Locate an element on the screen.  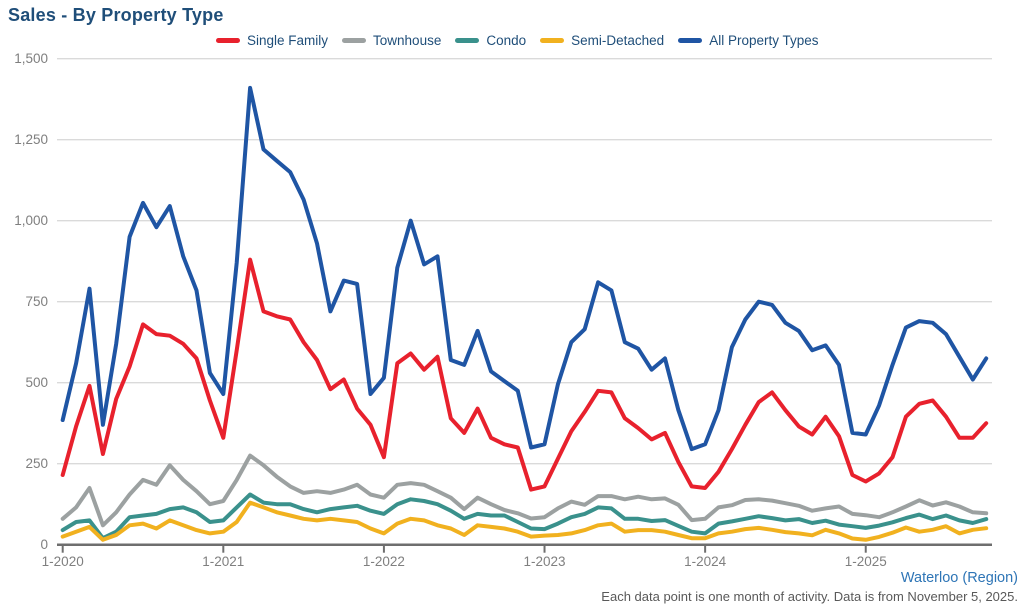
legend-label: Semi-Detached is located at coordinates (618, 40).